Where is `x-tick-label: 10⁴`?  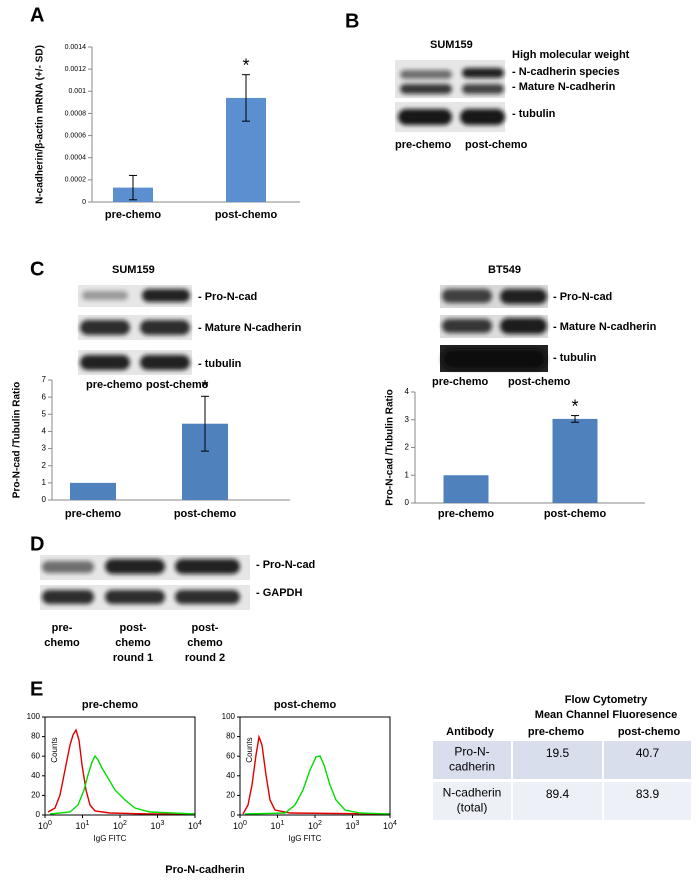
x-tick-label: 10⁴ is located at coordinates (390, 826).